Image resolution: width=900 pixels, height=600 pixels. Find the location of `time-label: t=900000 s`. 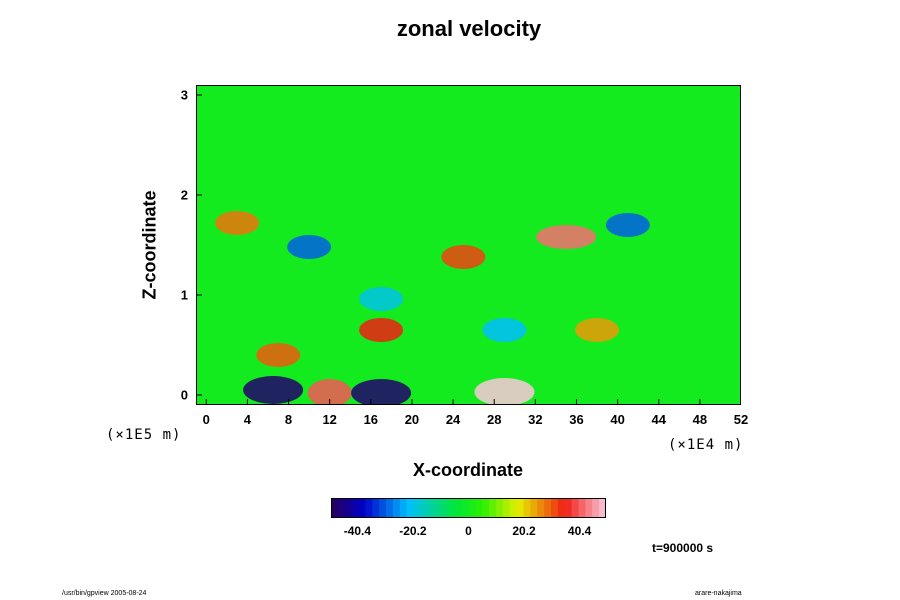

time-label: t=900000 s is located at coordinates (683, 548).